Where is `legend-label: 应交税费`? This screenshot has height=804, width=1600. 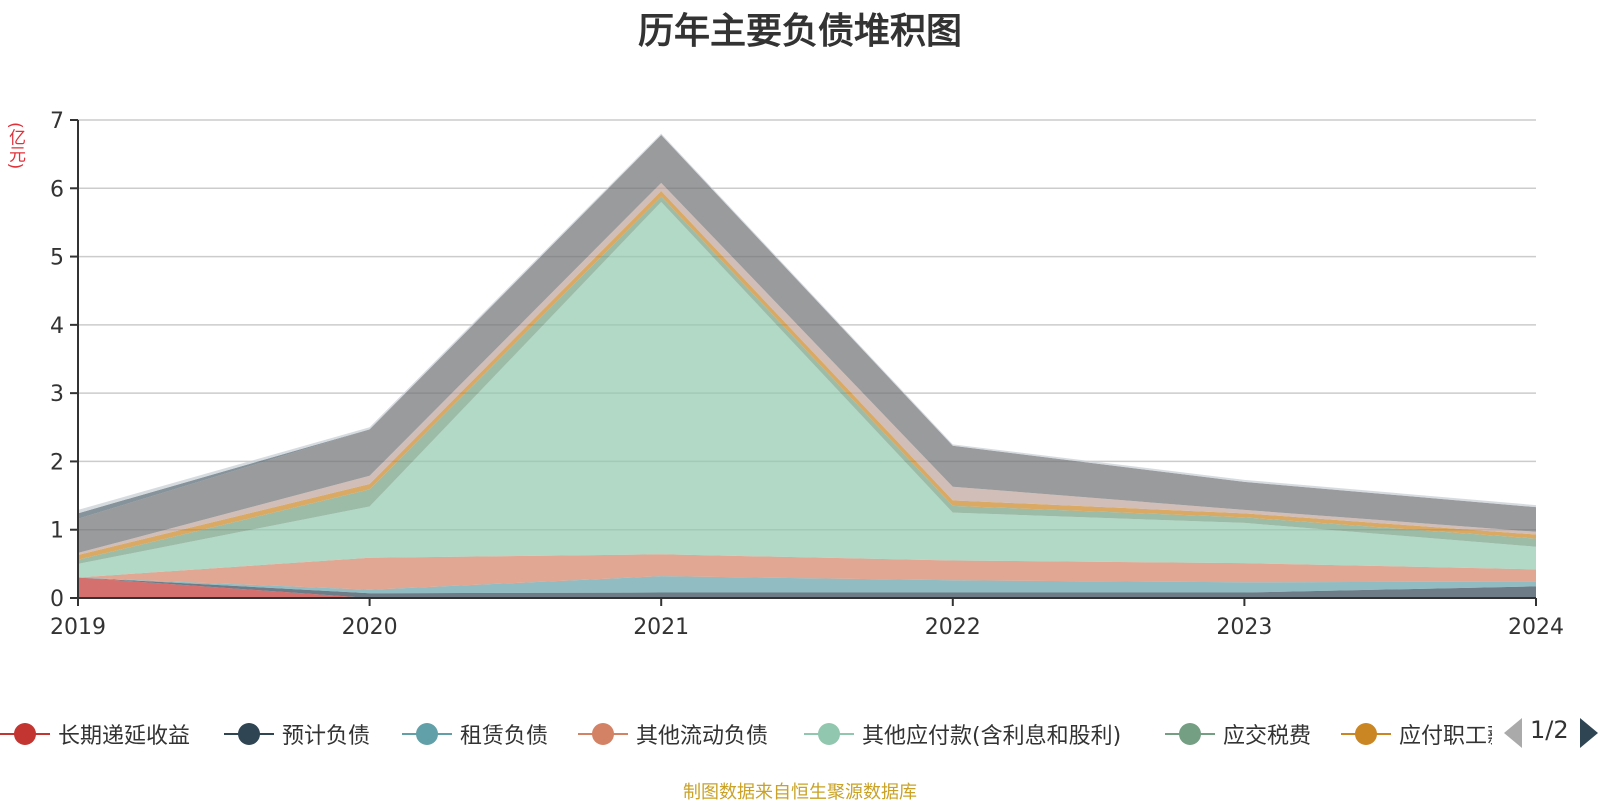 legend-label: 应交税费 is located at coordinates (1267, 736).